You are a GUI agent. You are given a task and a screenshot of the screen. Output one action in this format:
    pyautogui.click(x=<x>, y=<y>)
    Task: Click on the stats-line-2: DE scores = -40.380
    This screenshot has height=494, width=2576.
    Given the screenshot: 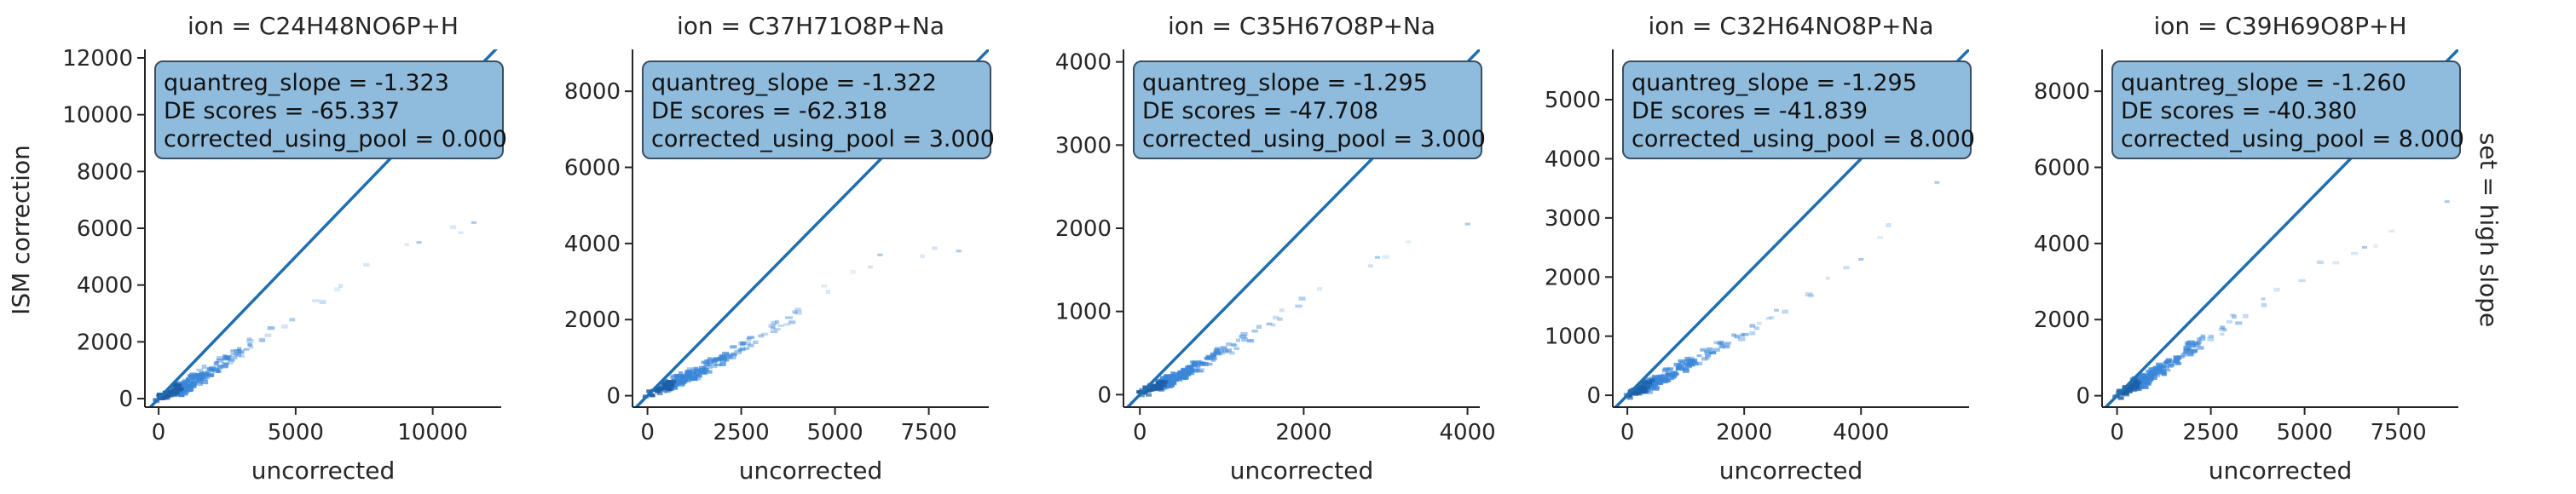 What is the action you would take?
    pyautogui.click(x=2239, y=111)
    